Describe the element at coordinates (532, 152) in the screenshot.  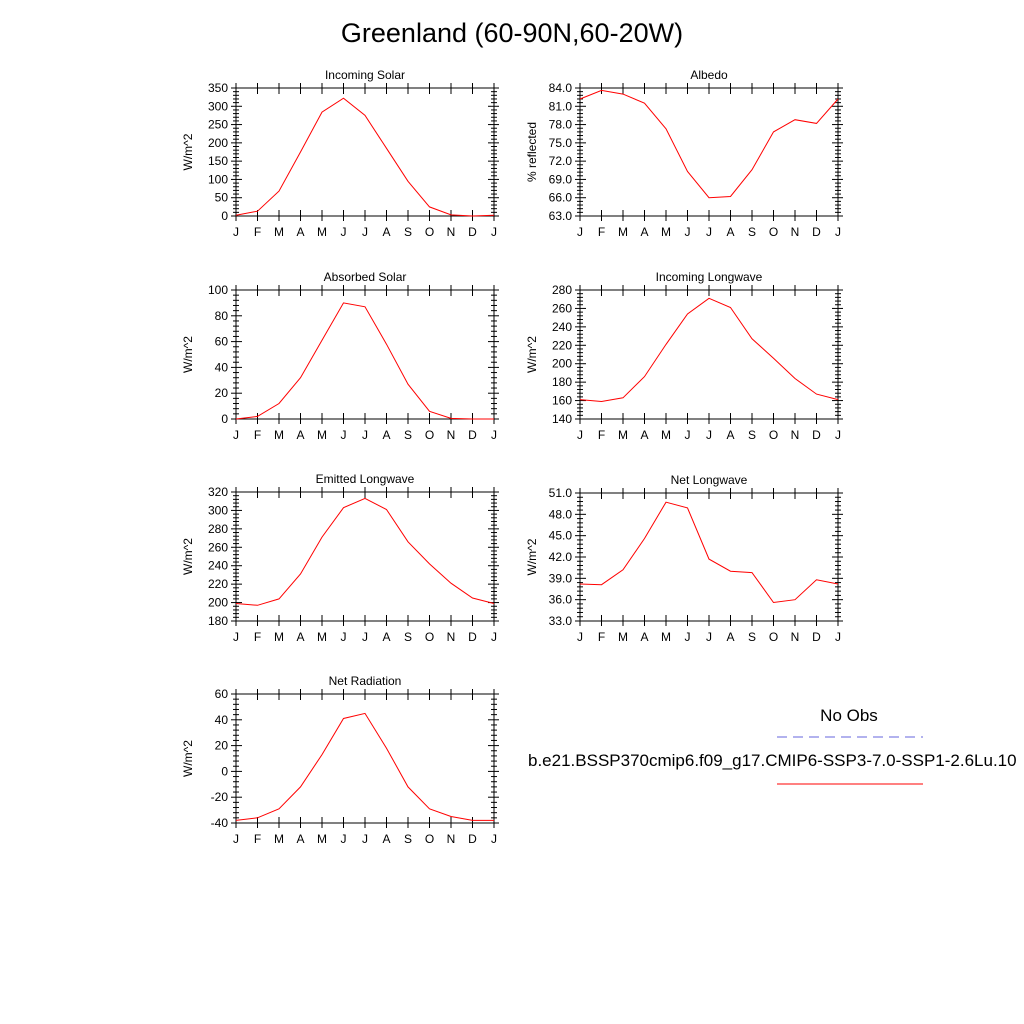
I see `y-axis-label: % reflected` at that location.